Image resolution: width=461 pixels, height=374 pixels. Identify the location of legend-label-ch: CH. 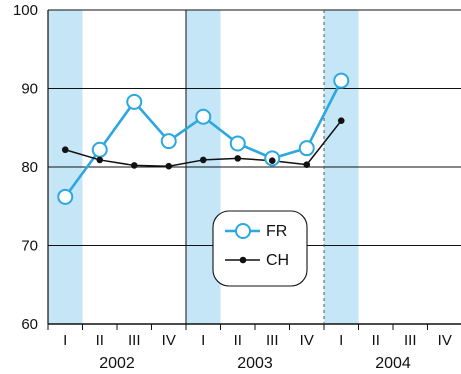
(277, 260).